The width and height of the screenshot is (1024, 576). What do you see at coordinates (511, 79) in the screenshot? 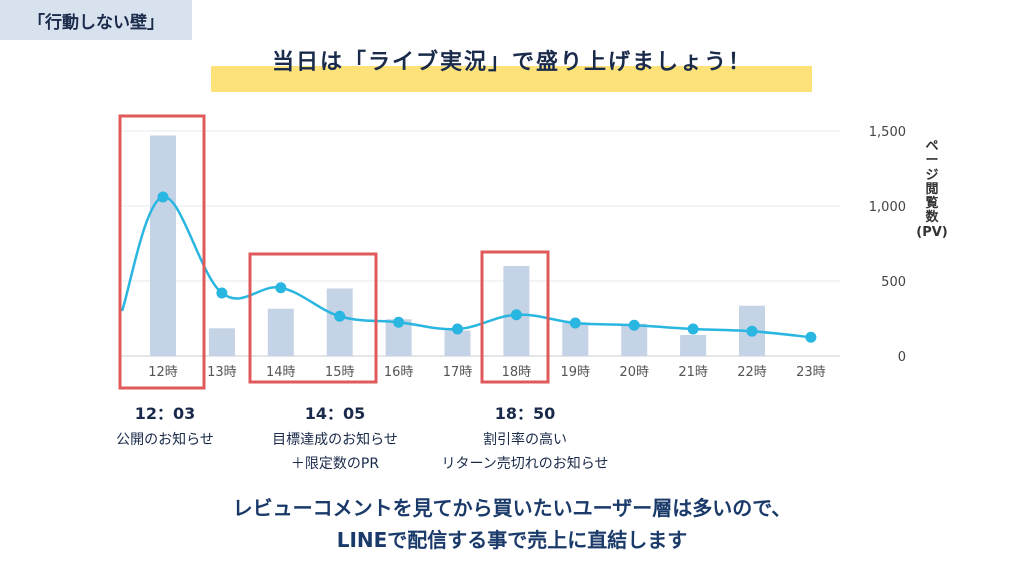
I see `headline-highlight` at bounding box center [511, 79].